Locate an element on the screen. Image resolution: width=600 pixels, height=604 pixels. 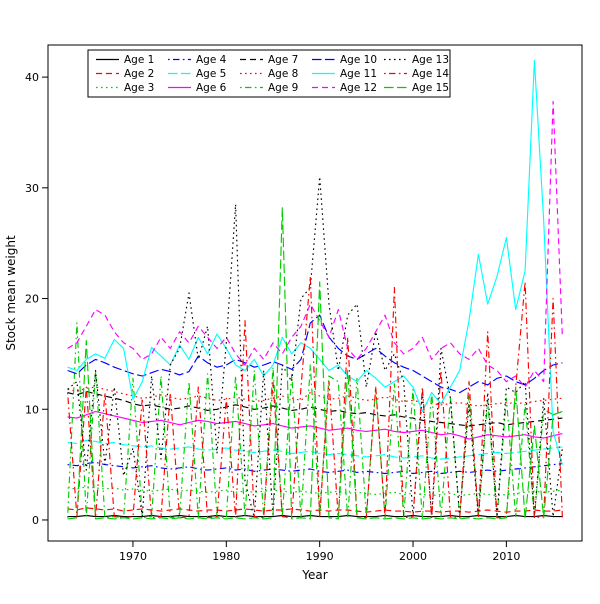
legend-label-age-12: Age 12 is located at coordinates (358, 88).